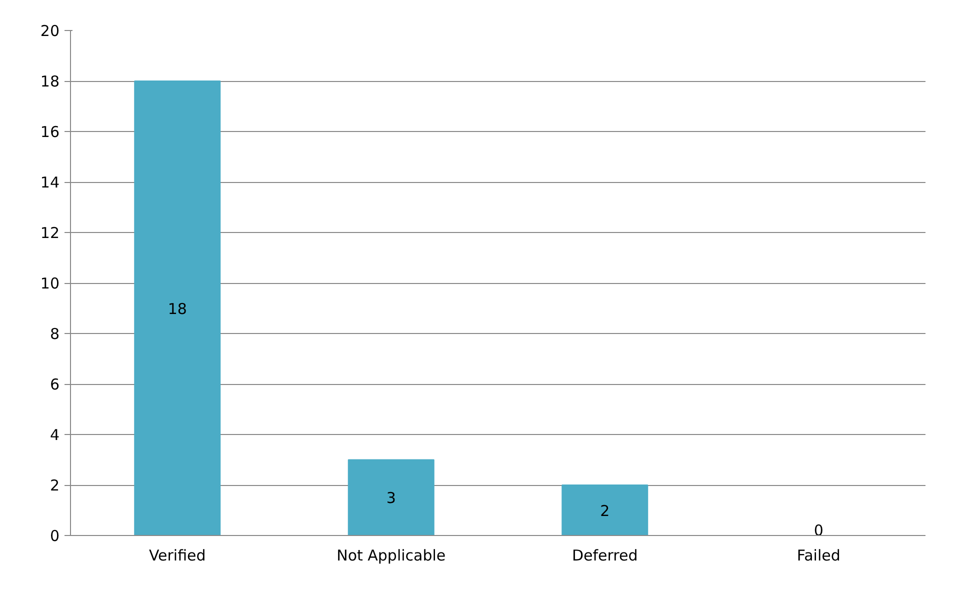 This screenshot has height=591, width=955. I want to click on y-tick-label: 10, so click(50, 283).